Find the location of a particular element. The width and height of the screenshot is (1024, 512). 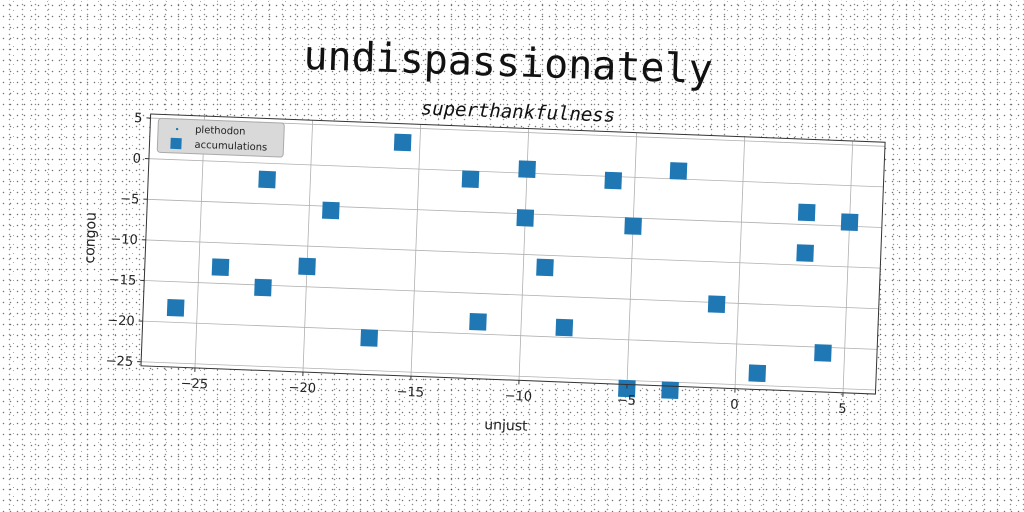

y-axis-ticks: −25 −20 −15 −10 −5 0 5 is located at coordinates (128, 240).